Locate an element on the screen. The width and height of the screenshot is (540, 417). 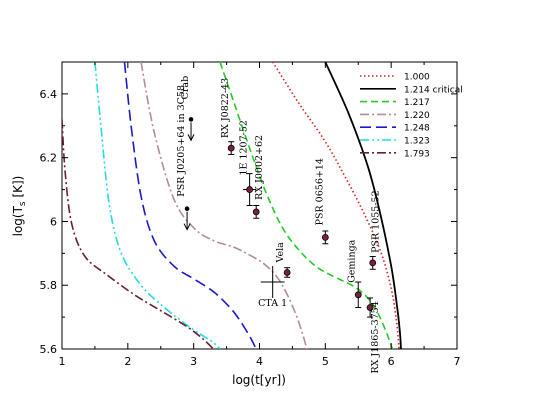
y-tick-label: 5.6 is located at coordinates (49, 349).